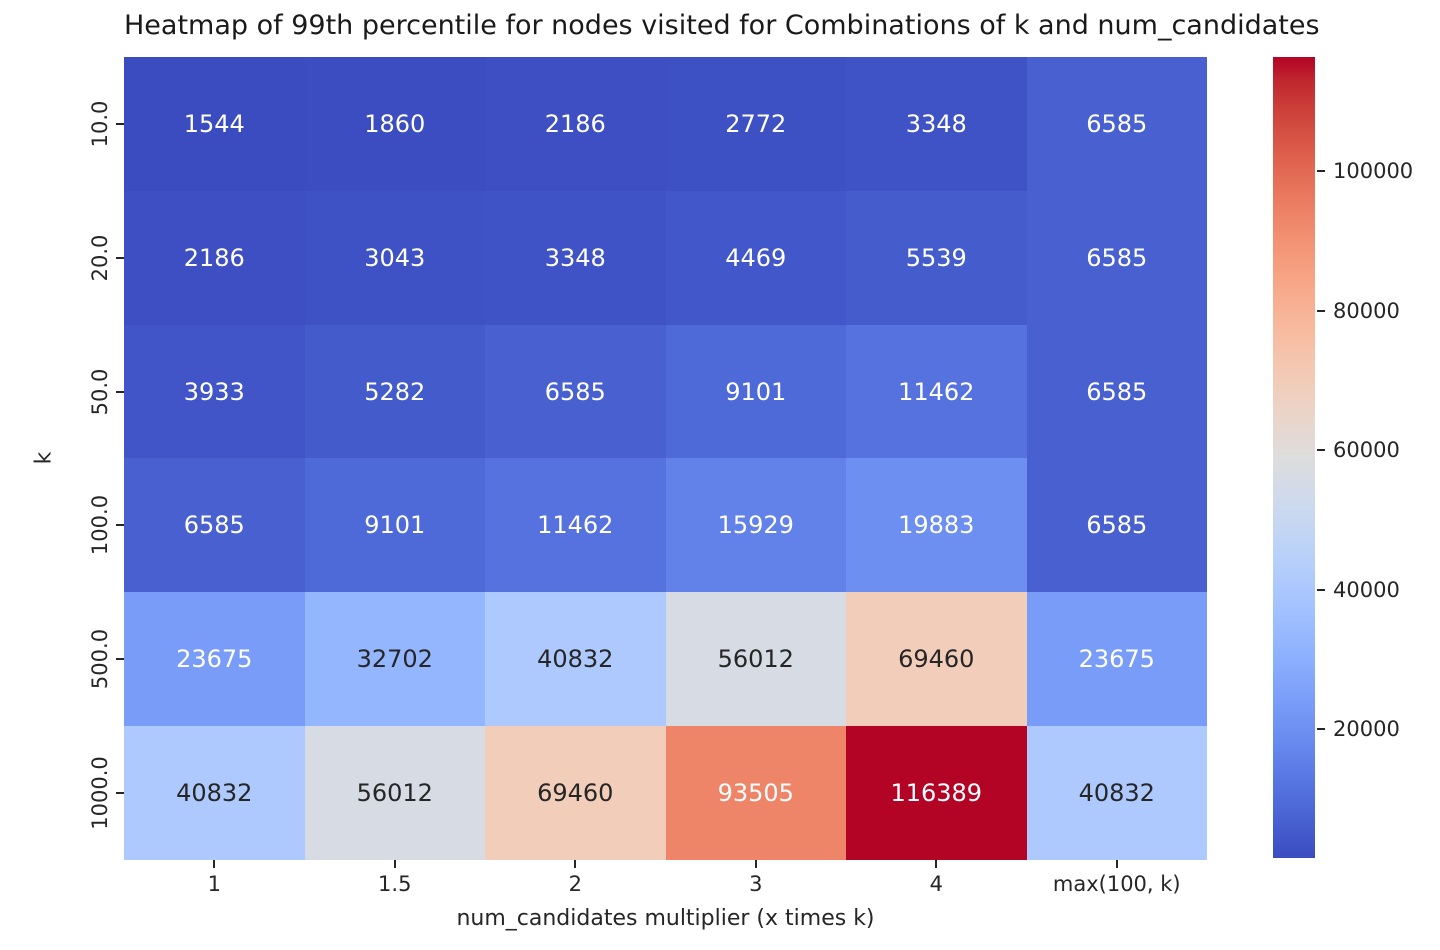 The height and width of the screenshot is (950, 1440). I want to click on cell-value: 3043, so click(395, 257).